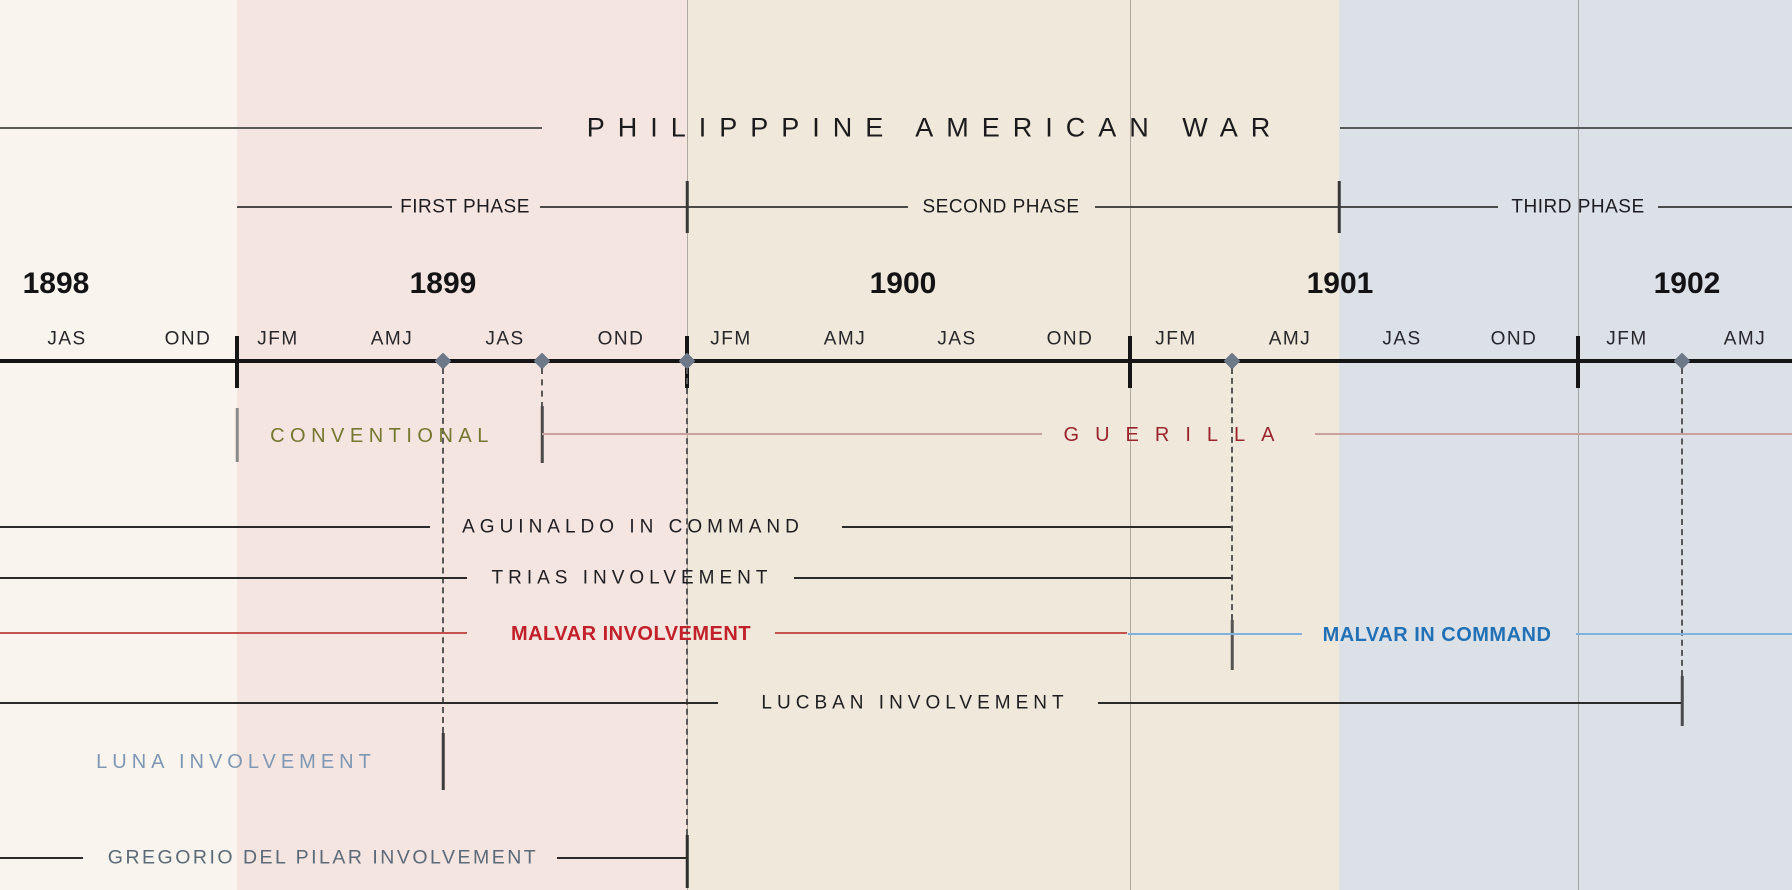 This screenshot has width=1792, height=890. I want to click on del-pilar-line-left, so click(41, 858).